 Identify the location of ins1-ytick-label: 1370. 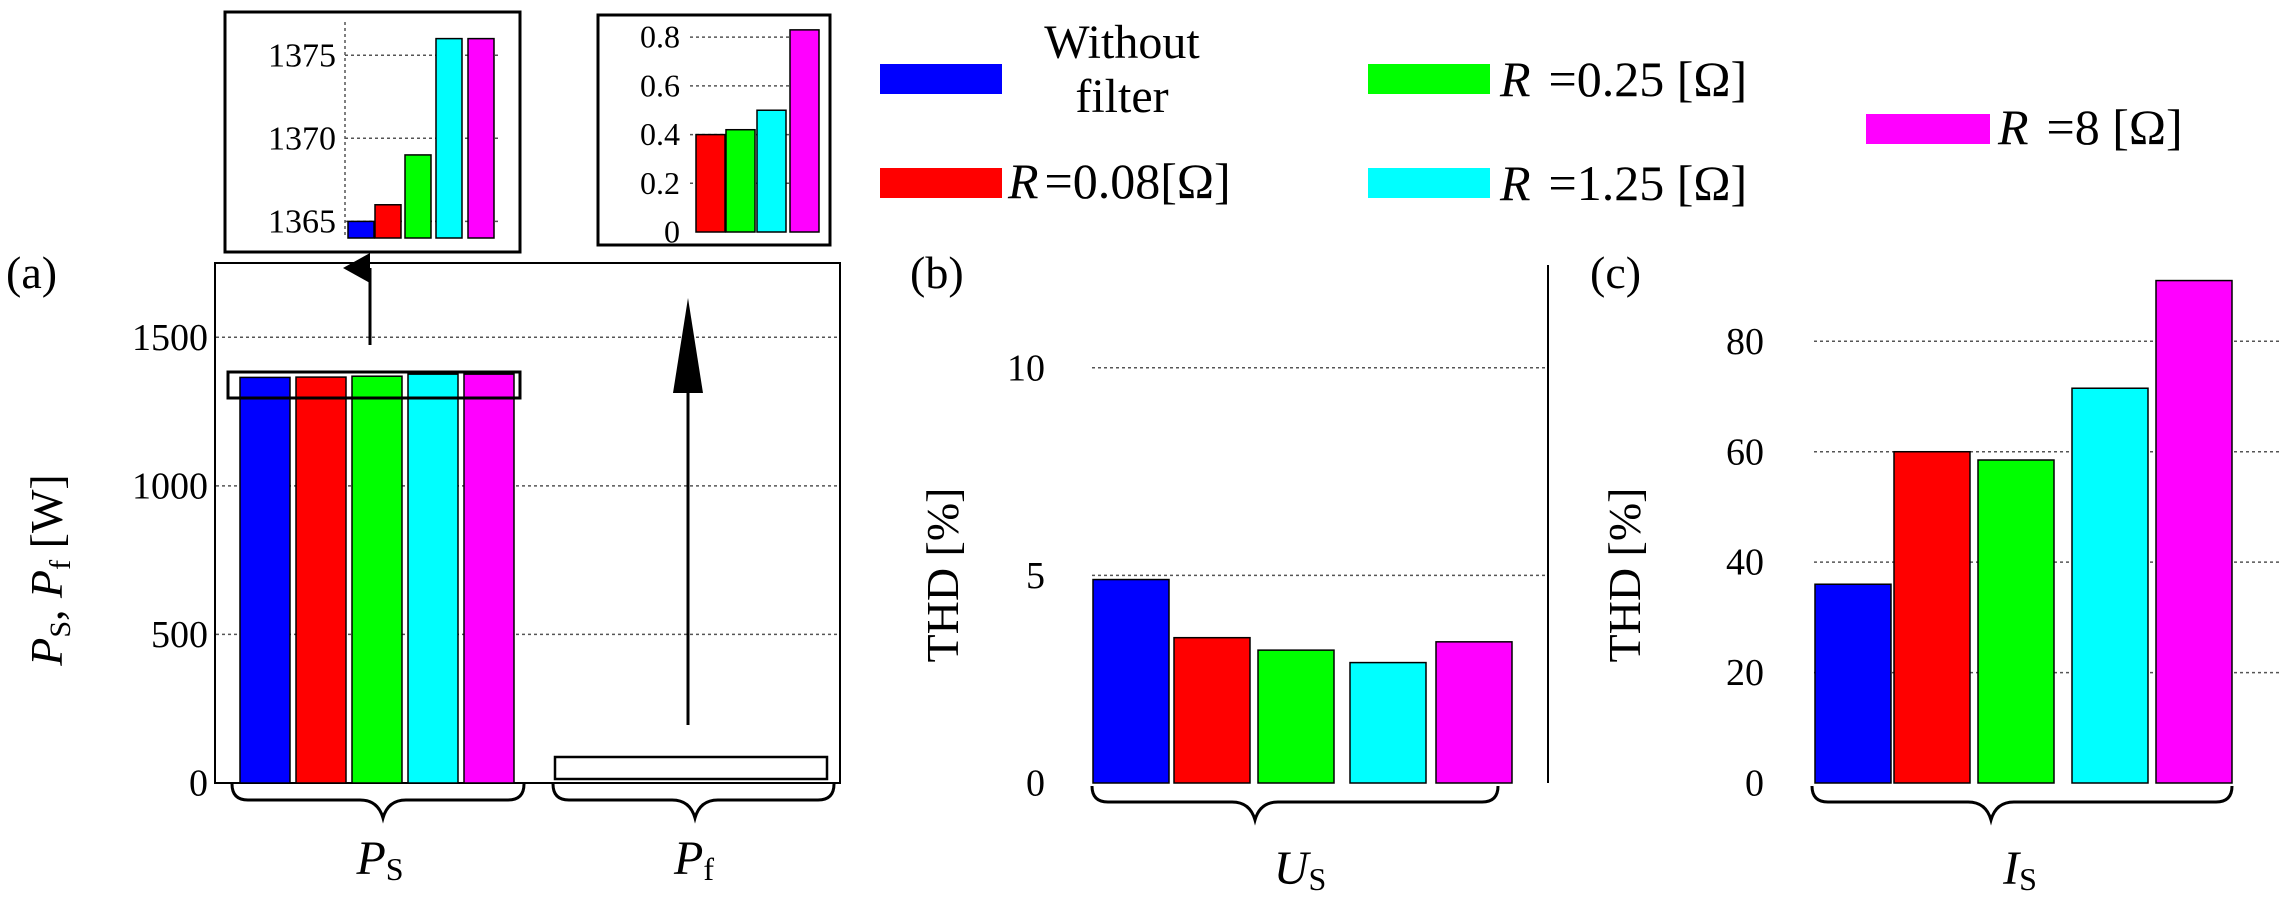
(302, 139).